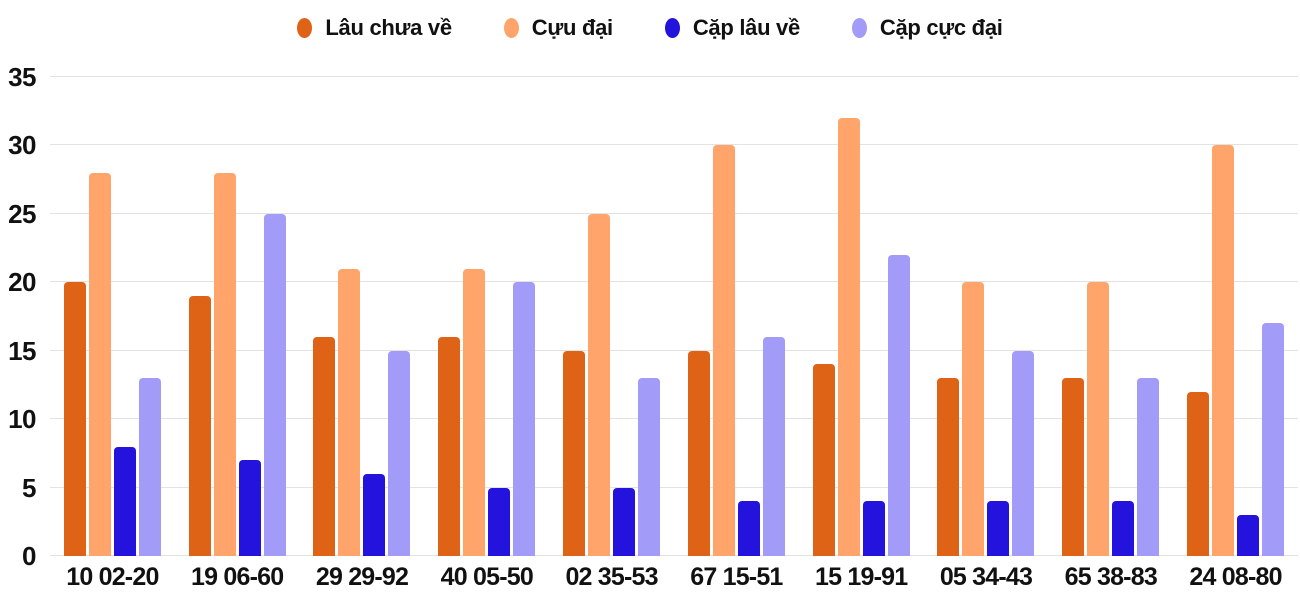  I want to click on x-tick-label-4: 40 05-50, so click(487, 577).